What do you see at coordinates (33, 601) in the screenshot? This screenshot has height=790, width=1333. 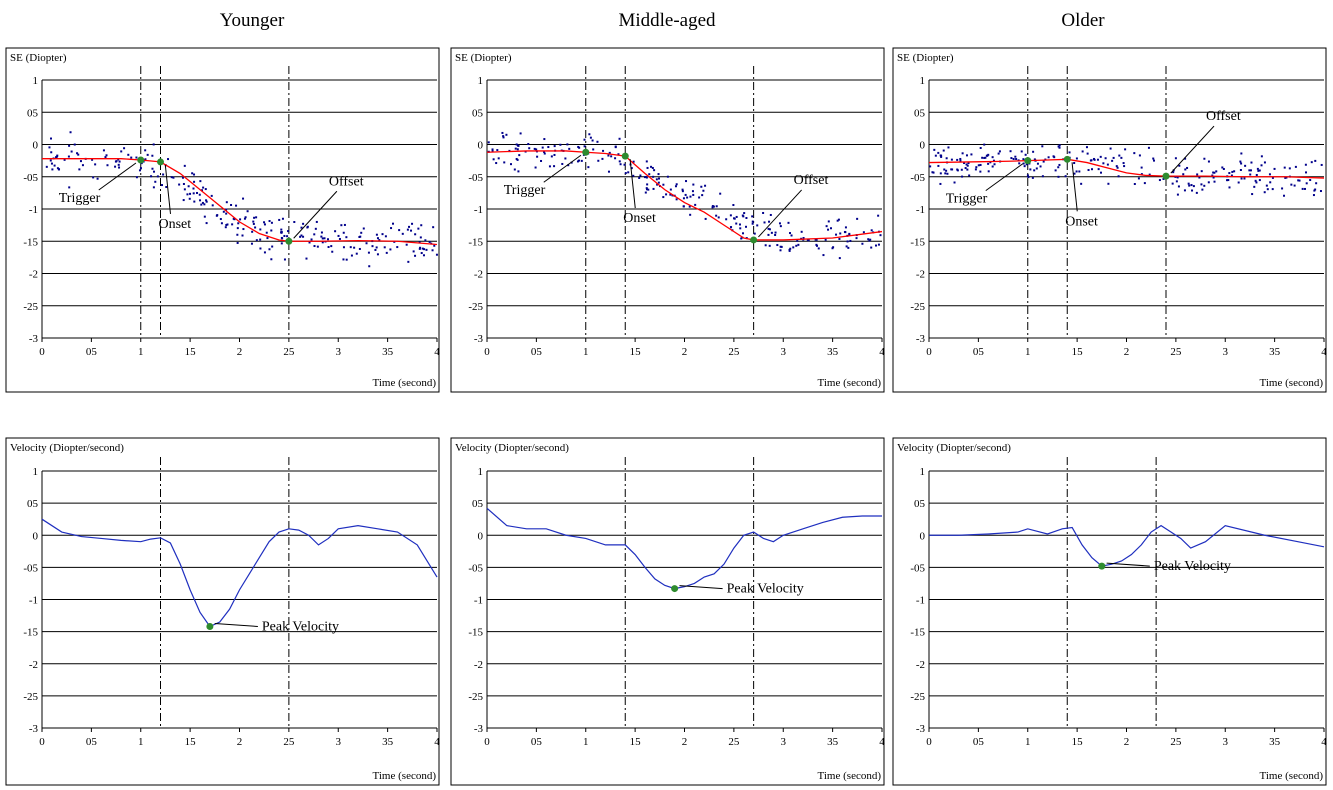 I see `y-tick-label: -1` at bounding box center [33, 601].